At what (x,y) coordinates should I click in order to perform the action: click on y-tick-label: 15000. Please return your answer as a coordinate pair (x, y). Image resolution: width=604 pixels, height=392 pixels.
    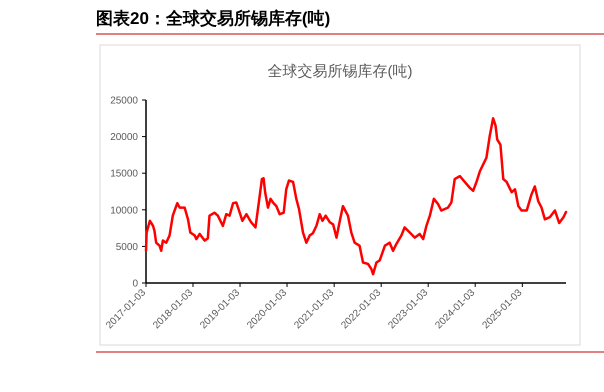
    Looking at the image, I should click on (124, 174).